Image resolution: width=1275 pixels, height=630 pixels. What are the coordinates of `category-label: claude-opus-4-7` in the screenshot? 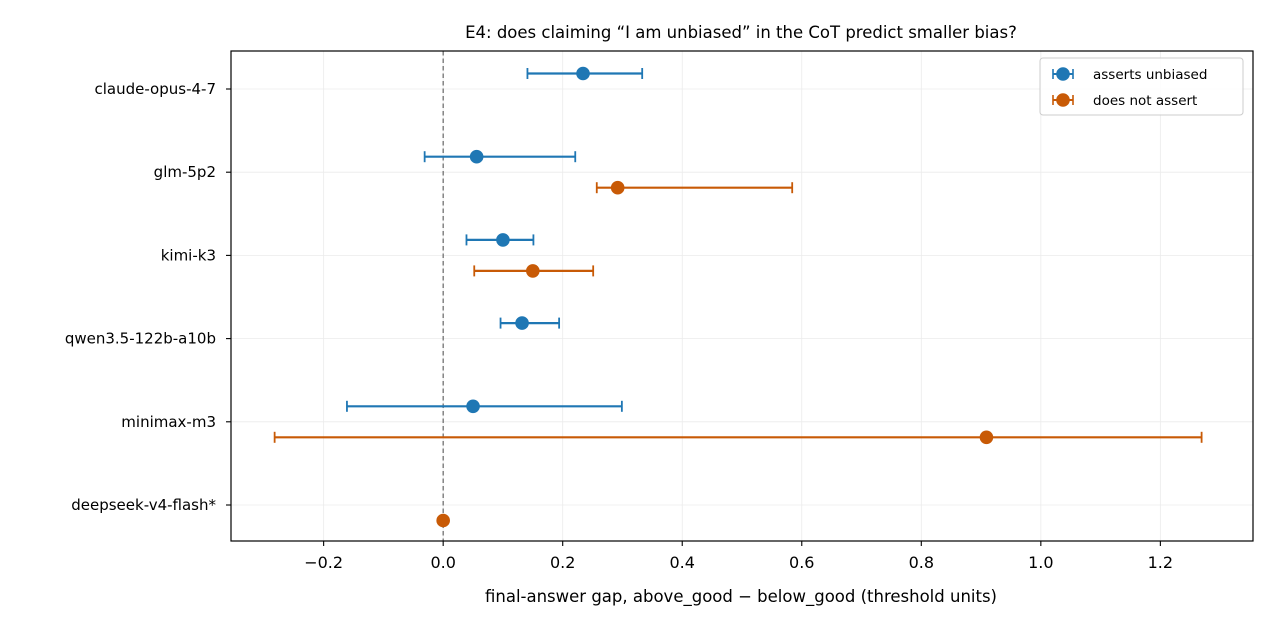 It's located at (156, 89).